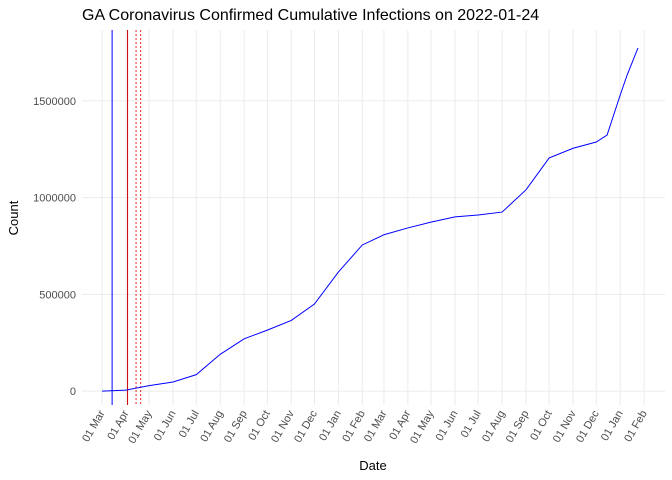 The width and height of the screenshot is (672, 480). Describe the element at coordinates (57, 295) in the screenshot. I see `y-tick-label: 500000` at that location.